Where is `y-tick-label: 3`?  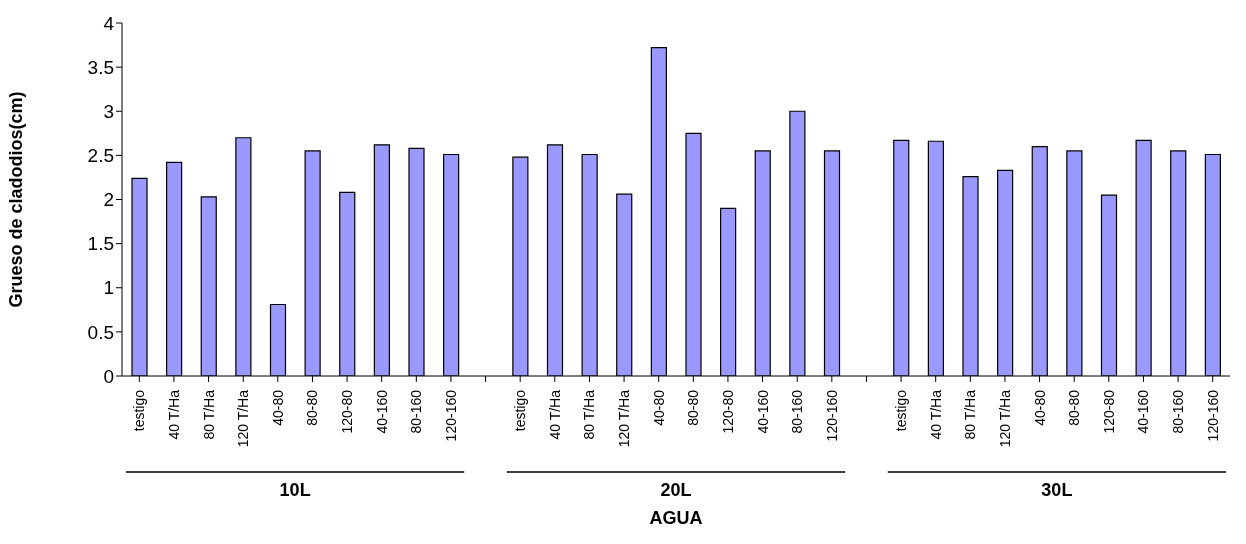 y-tick-label: 3 is located at coordinates (108, 111).